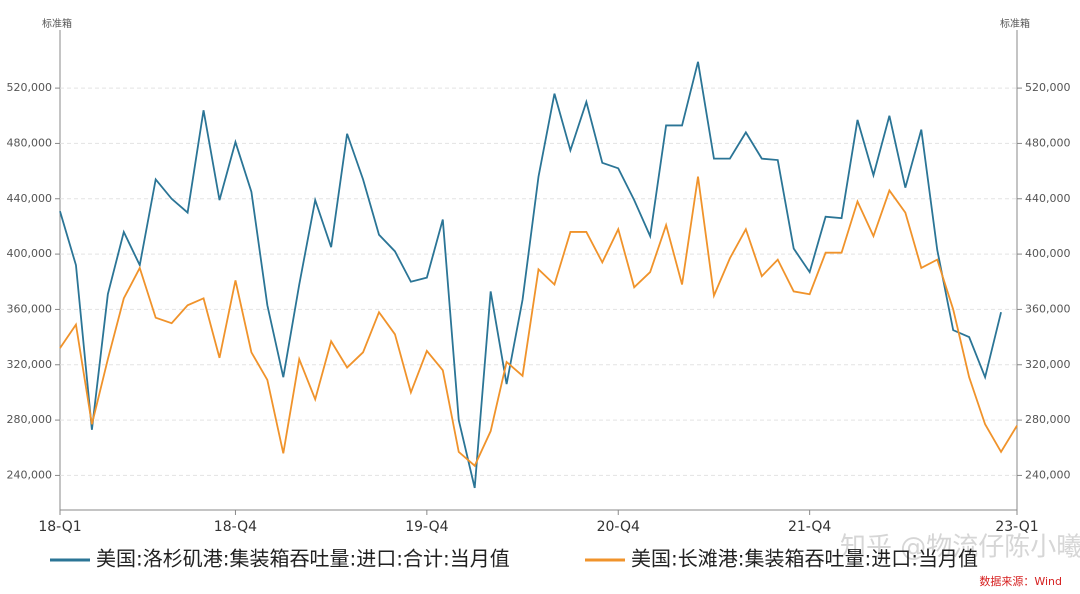  I want to click on y-unit: 标准箱, so click(57, 23).